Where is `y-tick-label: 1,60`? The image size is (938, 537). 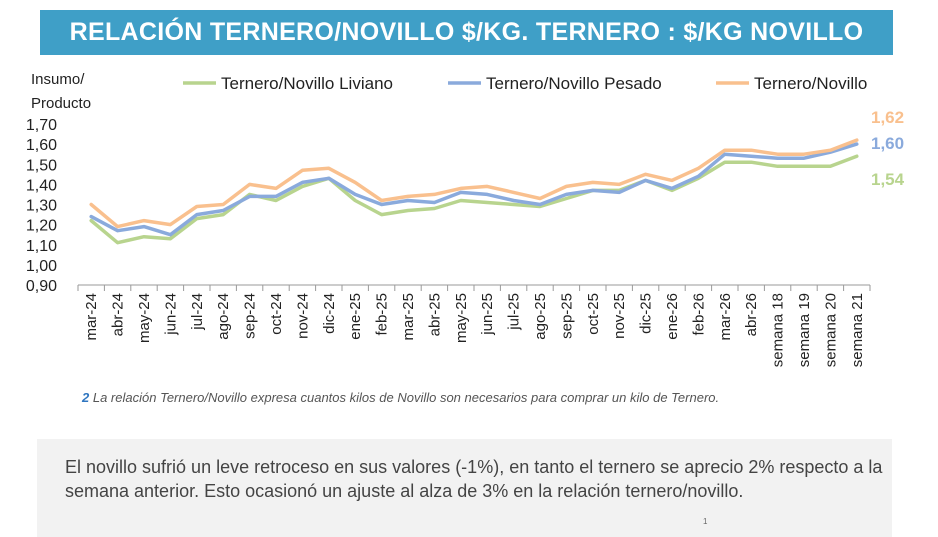 y-tick-label: 1,60 is located at coordinates (41, 145).